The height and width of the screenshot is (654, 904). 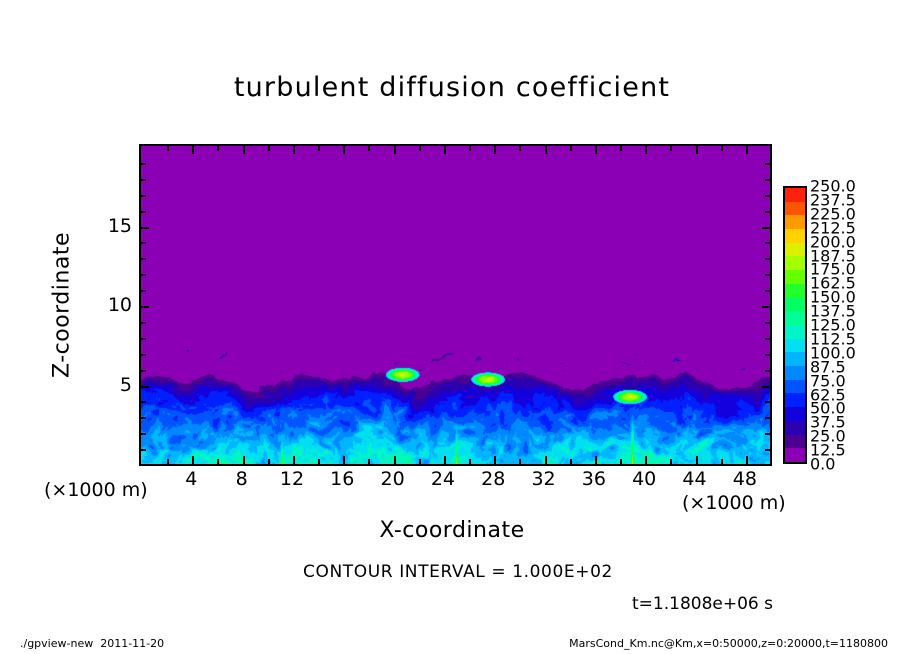 What do you see at coordinates (833, 325) in the screenshot?
I see `colorbar-tick-label: 125.0` at bounding box center [833, 325].